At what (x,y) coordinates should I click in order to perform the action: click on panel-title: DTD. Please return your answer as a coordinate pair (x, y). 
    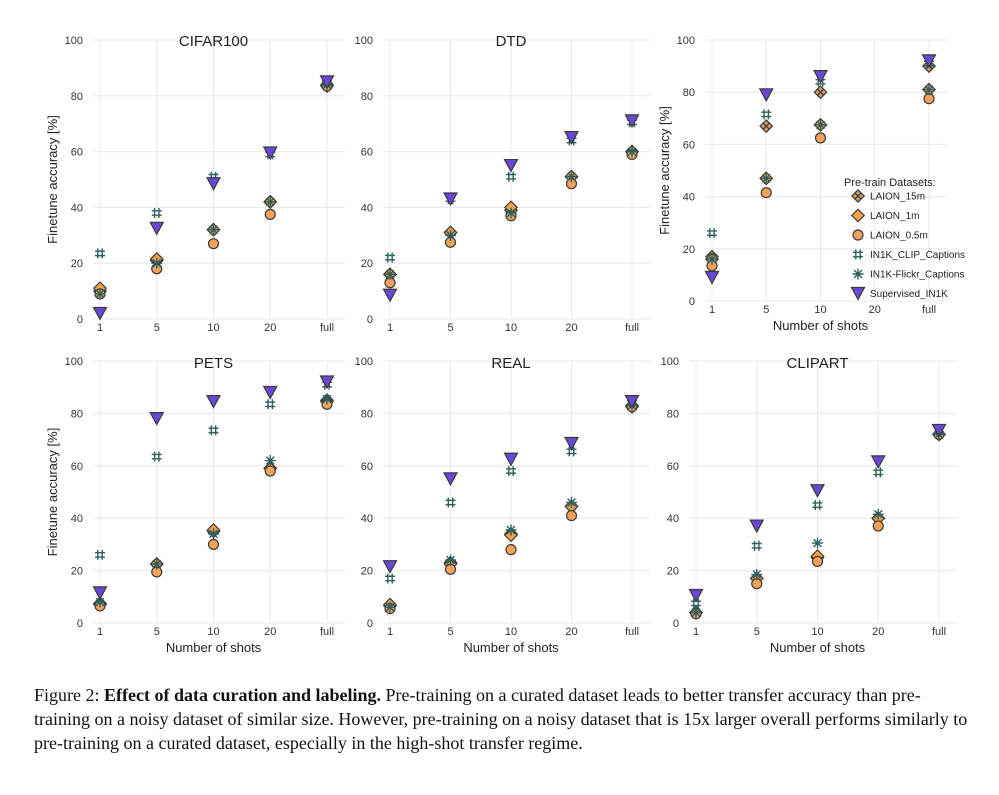
    Looking at the image, I should click on (511, 41).